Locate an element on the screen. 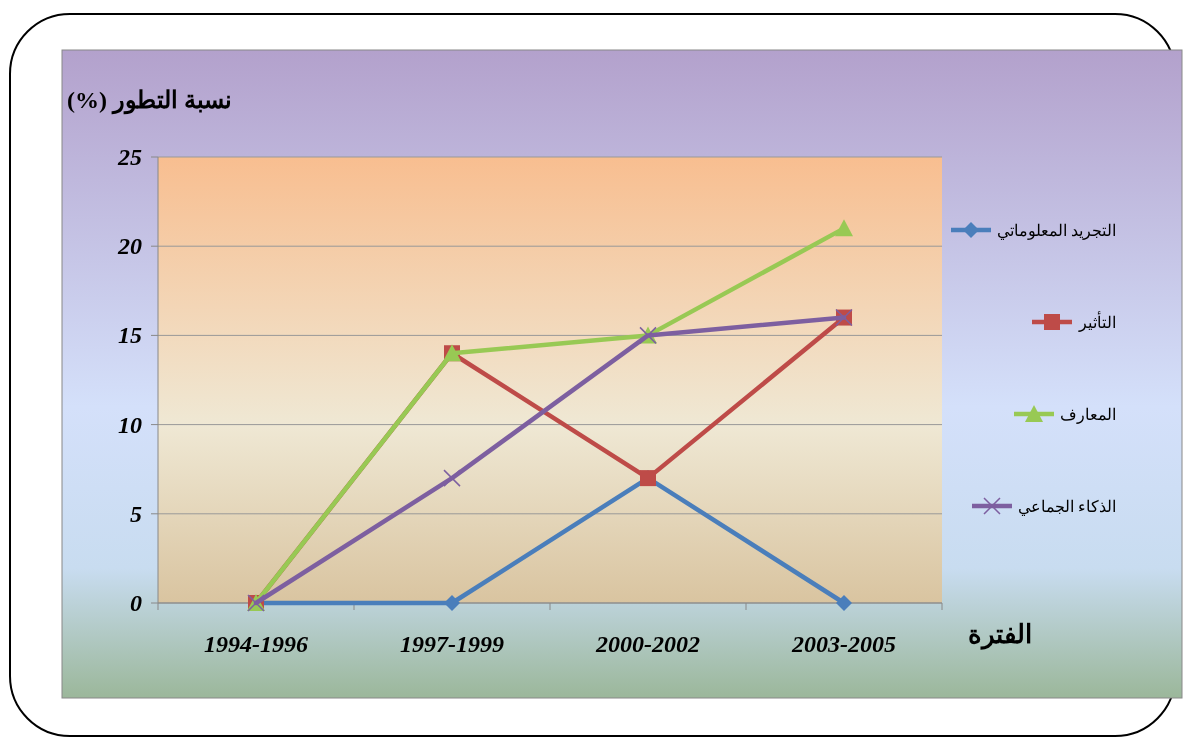 The width and height of the screenshot is (1183, 744). x-tick-label: 2000-2002 is located at coordinates (647, 644).